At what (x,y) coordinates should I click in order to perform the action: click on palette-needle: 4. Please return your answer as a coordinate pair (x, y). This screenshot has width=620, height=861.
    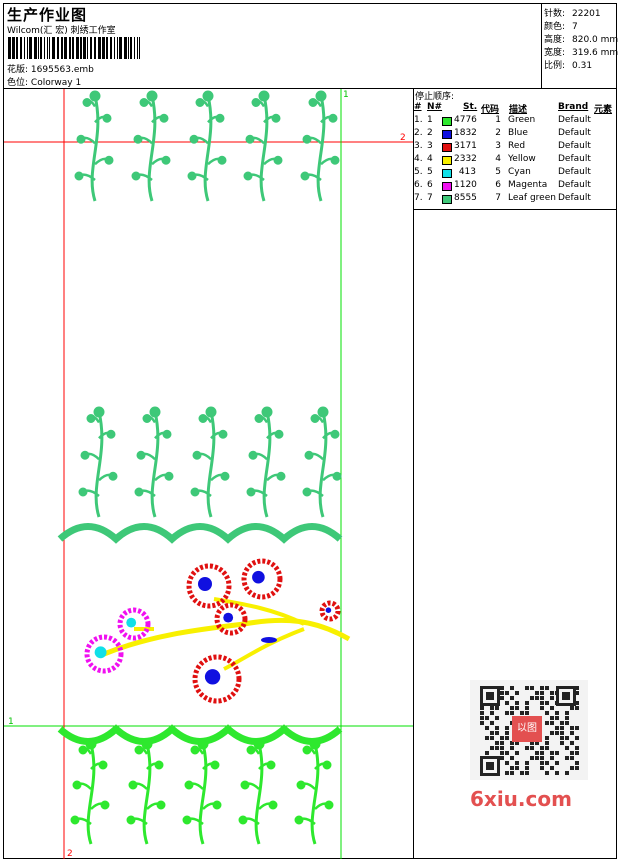
    Looking at the image, I should click on (430, 159).